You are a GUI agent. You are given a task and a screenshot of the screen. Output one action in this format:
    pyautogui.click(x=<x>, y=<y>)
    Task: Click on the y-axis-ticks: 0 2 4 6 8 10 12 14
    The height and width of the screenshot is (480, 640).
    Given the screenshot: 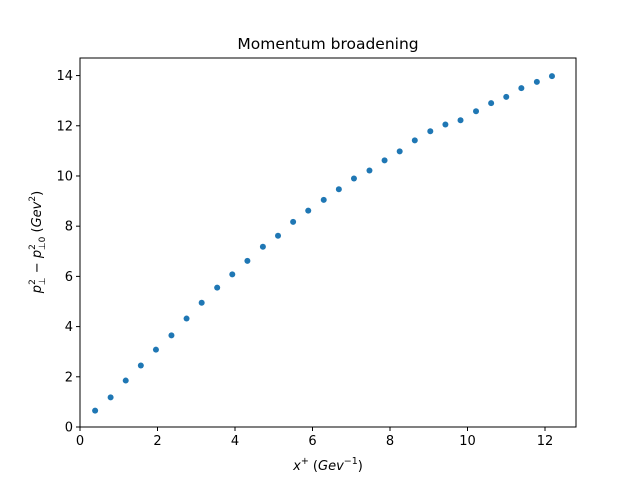 What is the action you would take?
    pyautogui.click(x=68, y=252)
    